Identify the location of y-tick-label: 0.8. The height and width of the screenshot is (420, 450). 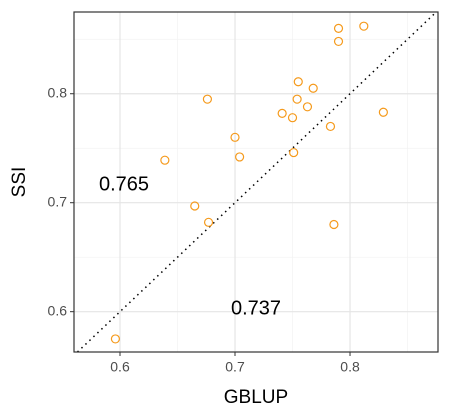
(58, 92).